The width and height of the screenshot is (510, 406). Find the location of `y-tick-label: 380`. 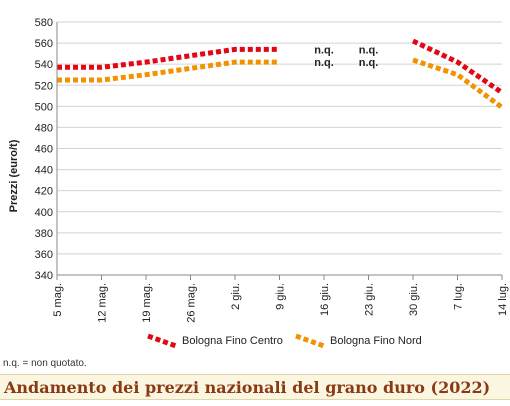

y-tick-label: 380 is located at coordinates (44, 234).